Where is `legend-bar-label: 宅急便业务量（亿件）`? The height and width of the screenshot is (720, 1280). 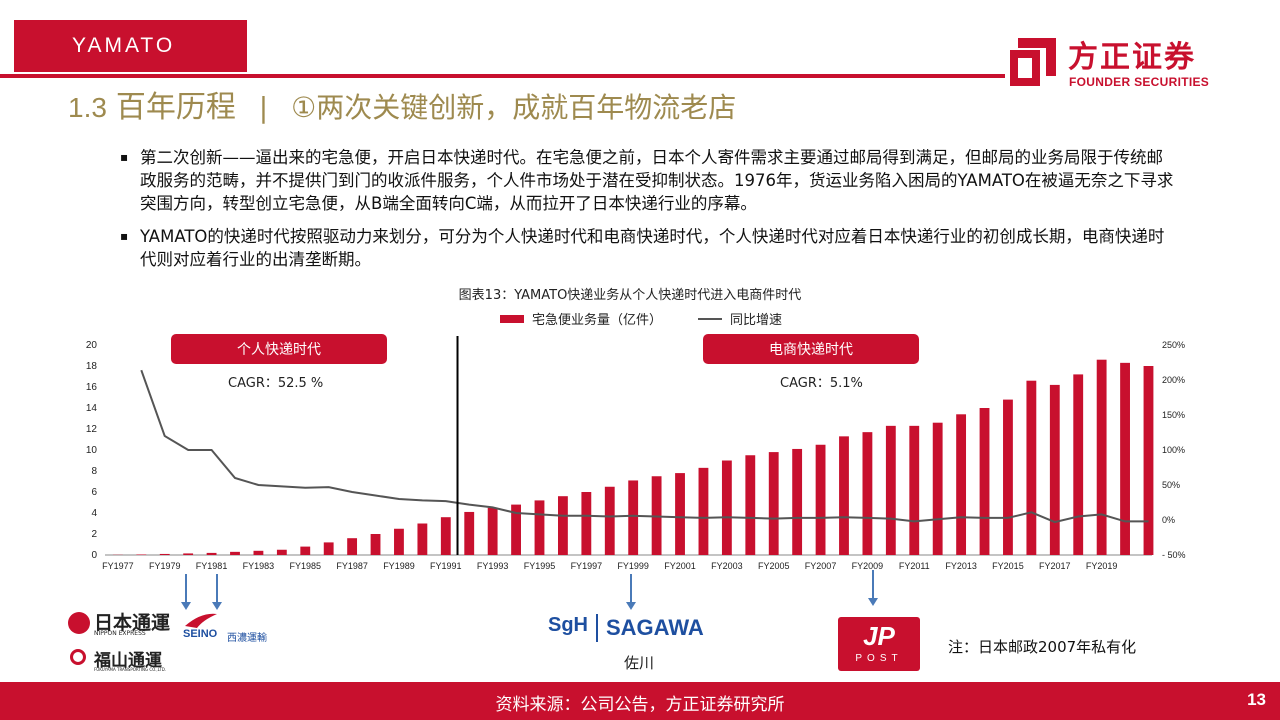 legend-bar-label: 宅急便业务量（亿件） is located at coordinates (597, 320).